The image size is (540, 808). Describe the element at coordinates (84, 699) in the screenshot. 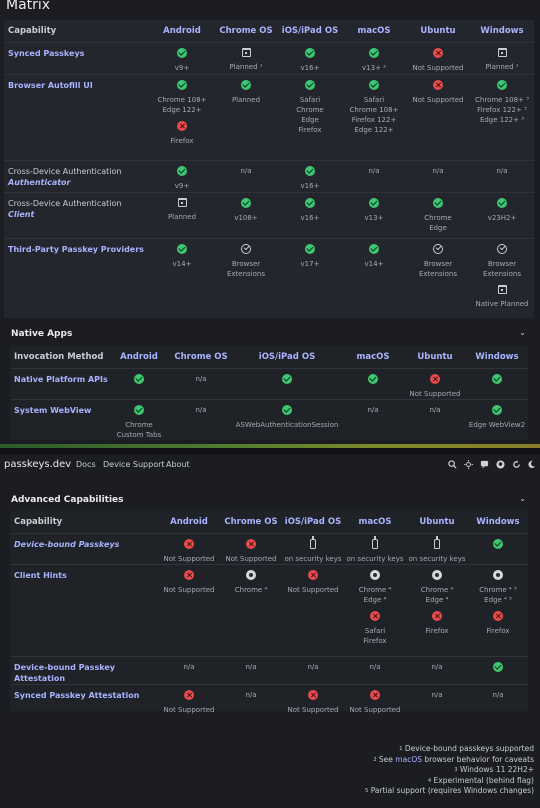

I see `row-label-synced-passkey-attestation: Synced Passkey Attestation` at that location.